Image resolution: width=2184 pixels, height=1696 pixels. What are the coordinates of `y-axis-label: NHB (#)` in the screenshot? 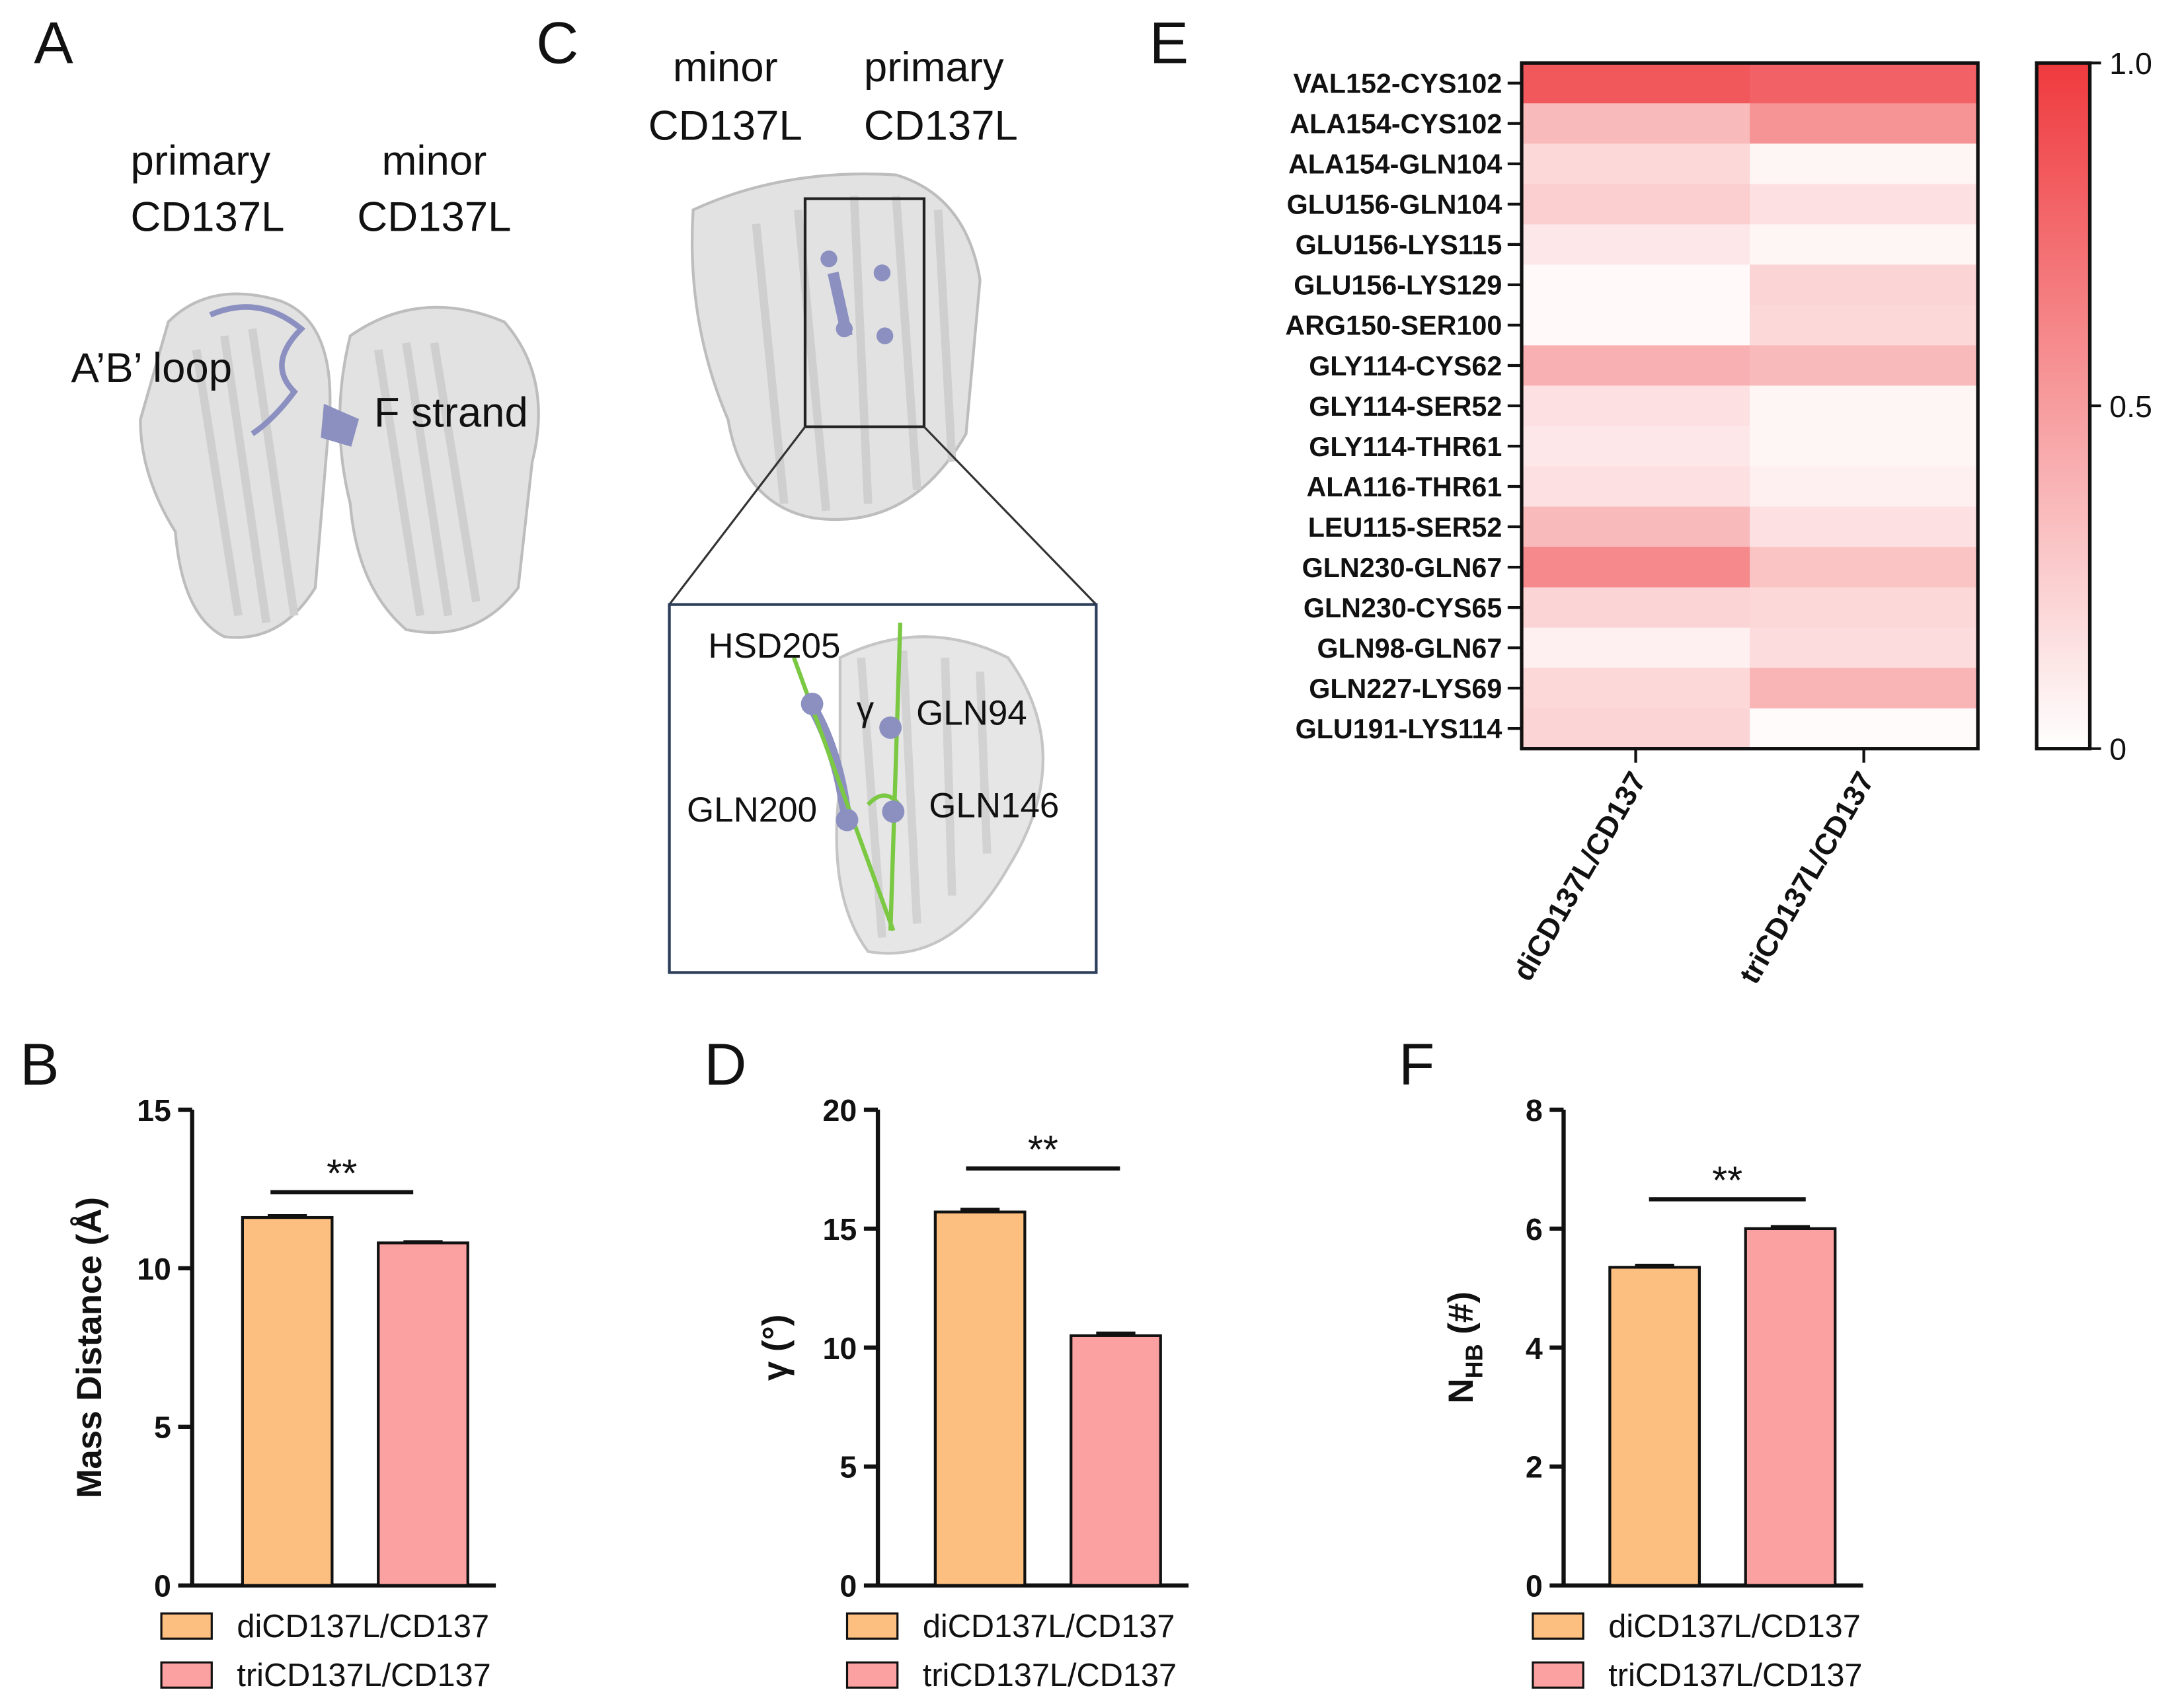 It's located at (1465, 1347).